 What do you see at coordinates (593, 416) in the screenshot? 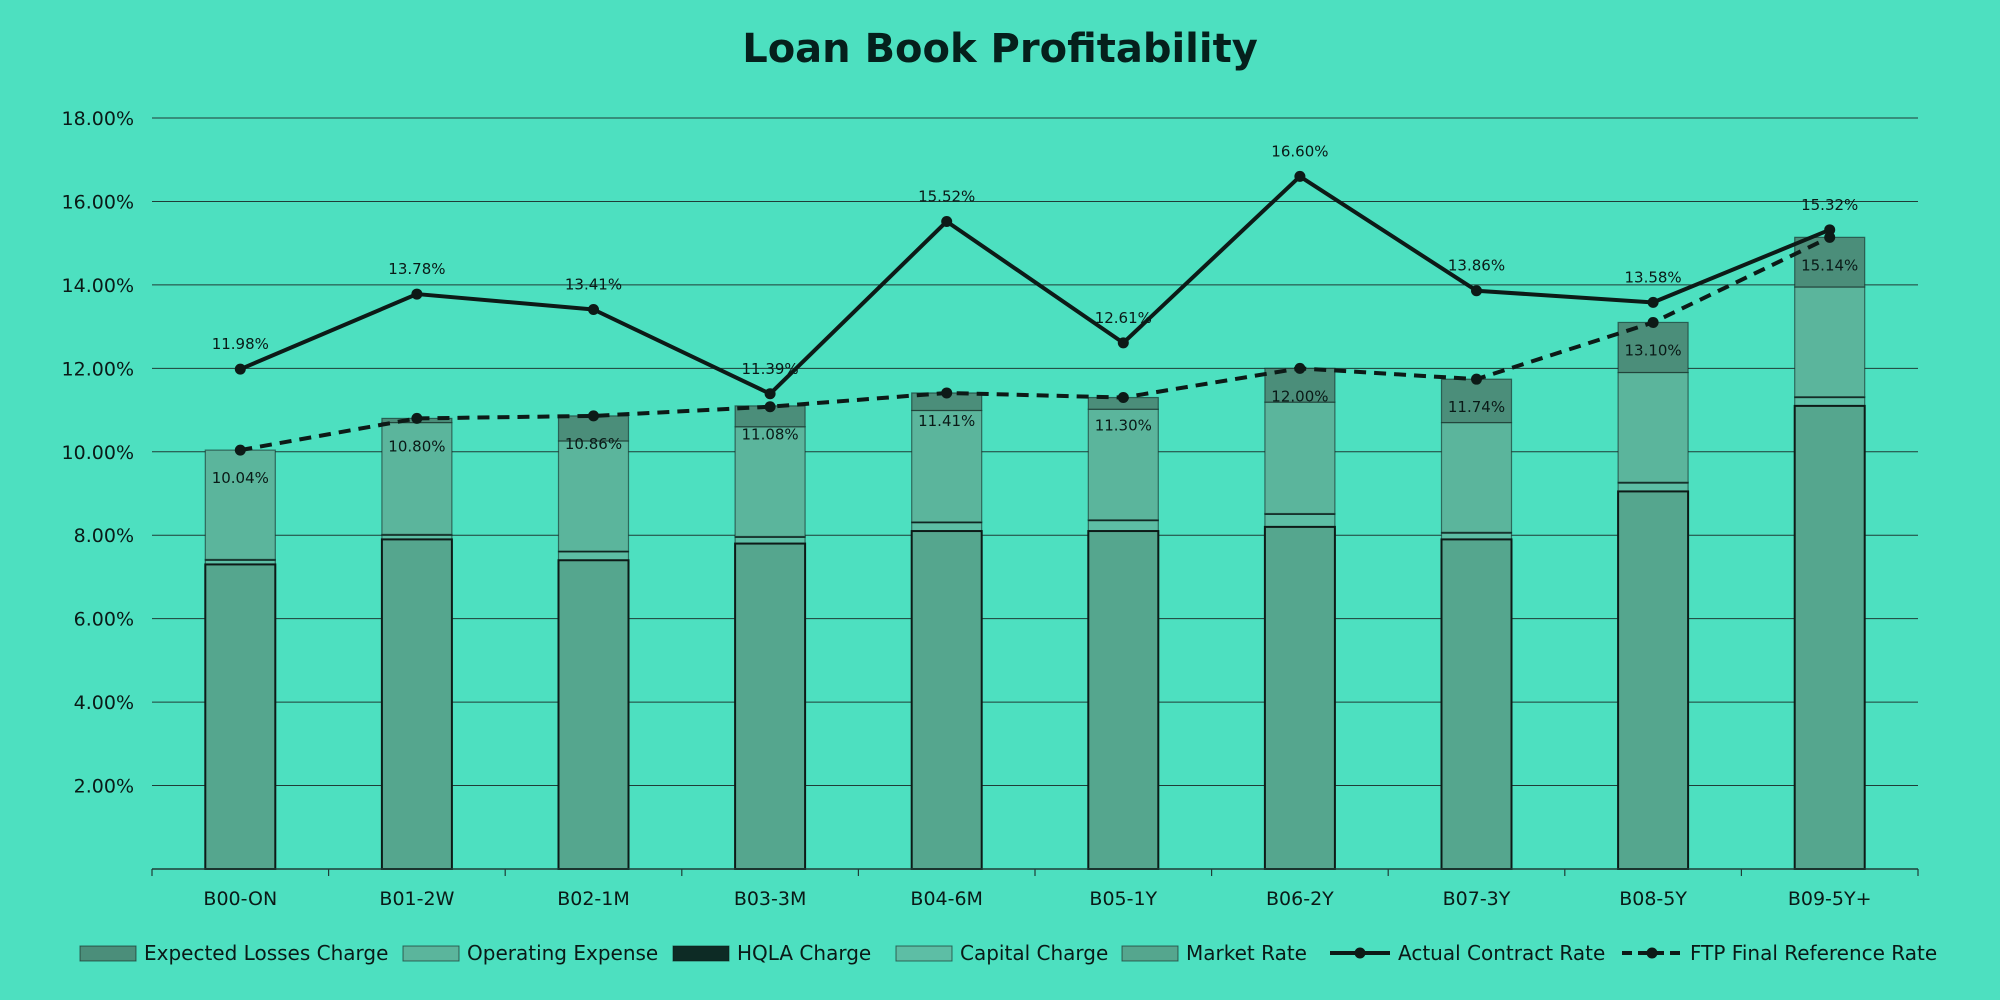
I see `point-ftp-final-reference-rate-b02-1m` at bounding box center [593, 416].